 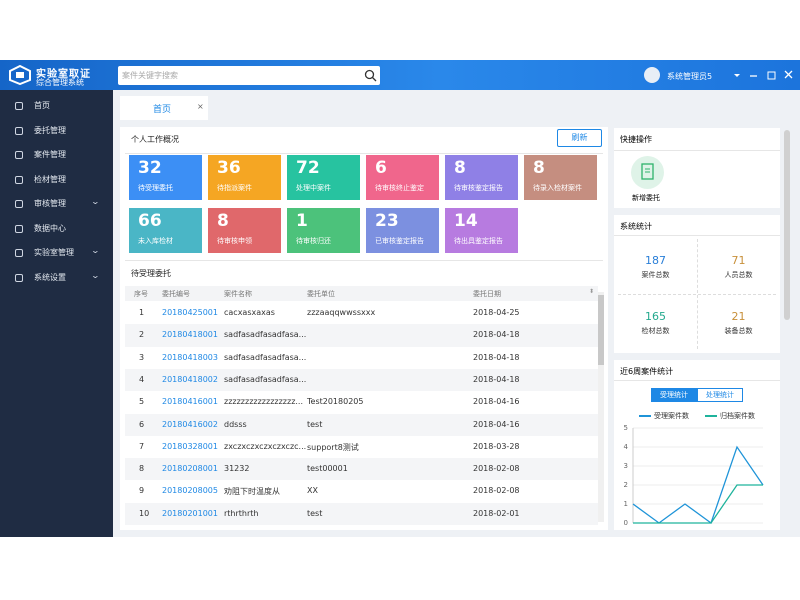 I want to click on stats-panel: 系统统计 187 案件总数 71 人员总数 165 检材总数 21 装备总数, so click(x=697, y=284).